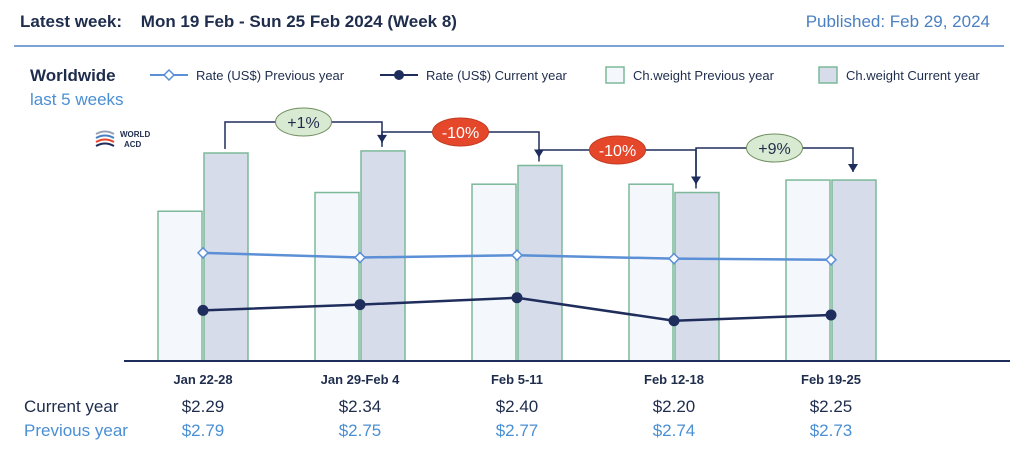 The image size is (1024, 451). What do you see at coordinates (703, 75) in the screenshot?
I see `legend-label: Ch.weight Previous year` at bounding box center [703, 75].